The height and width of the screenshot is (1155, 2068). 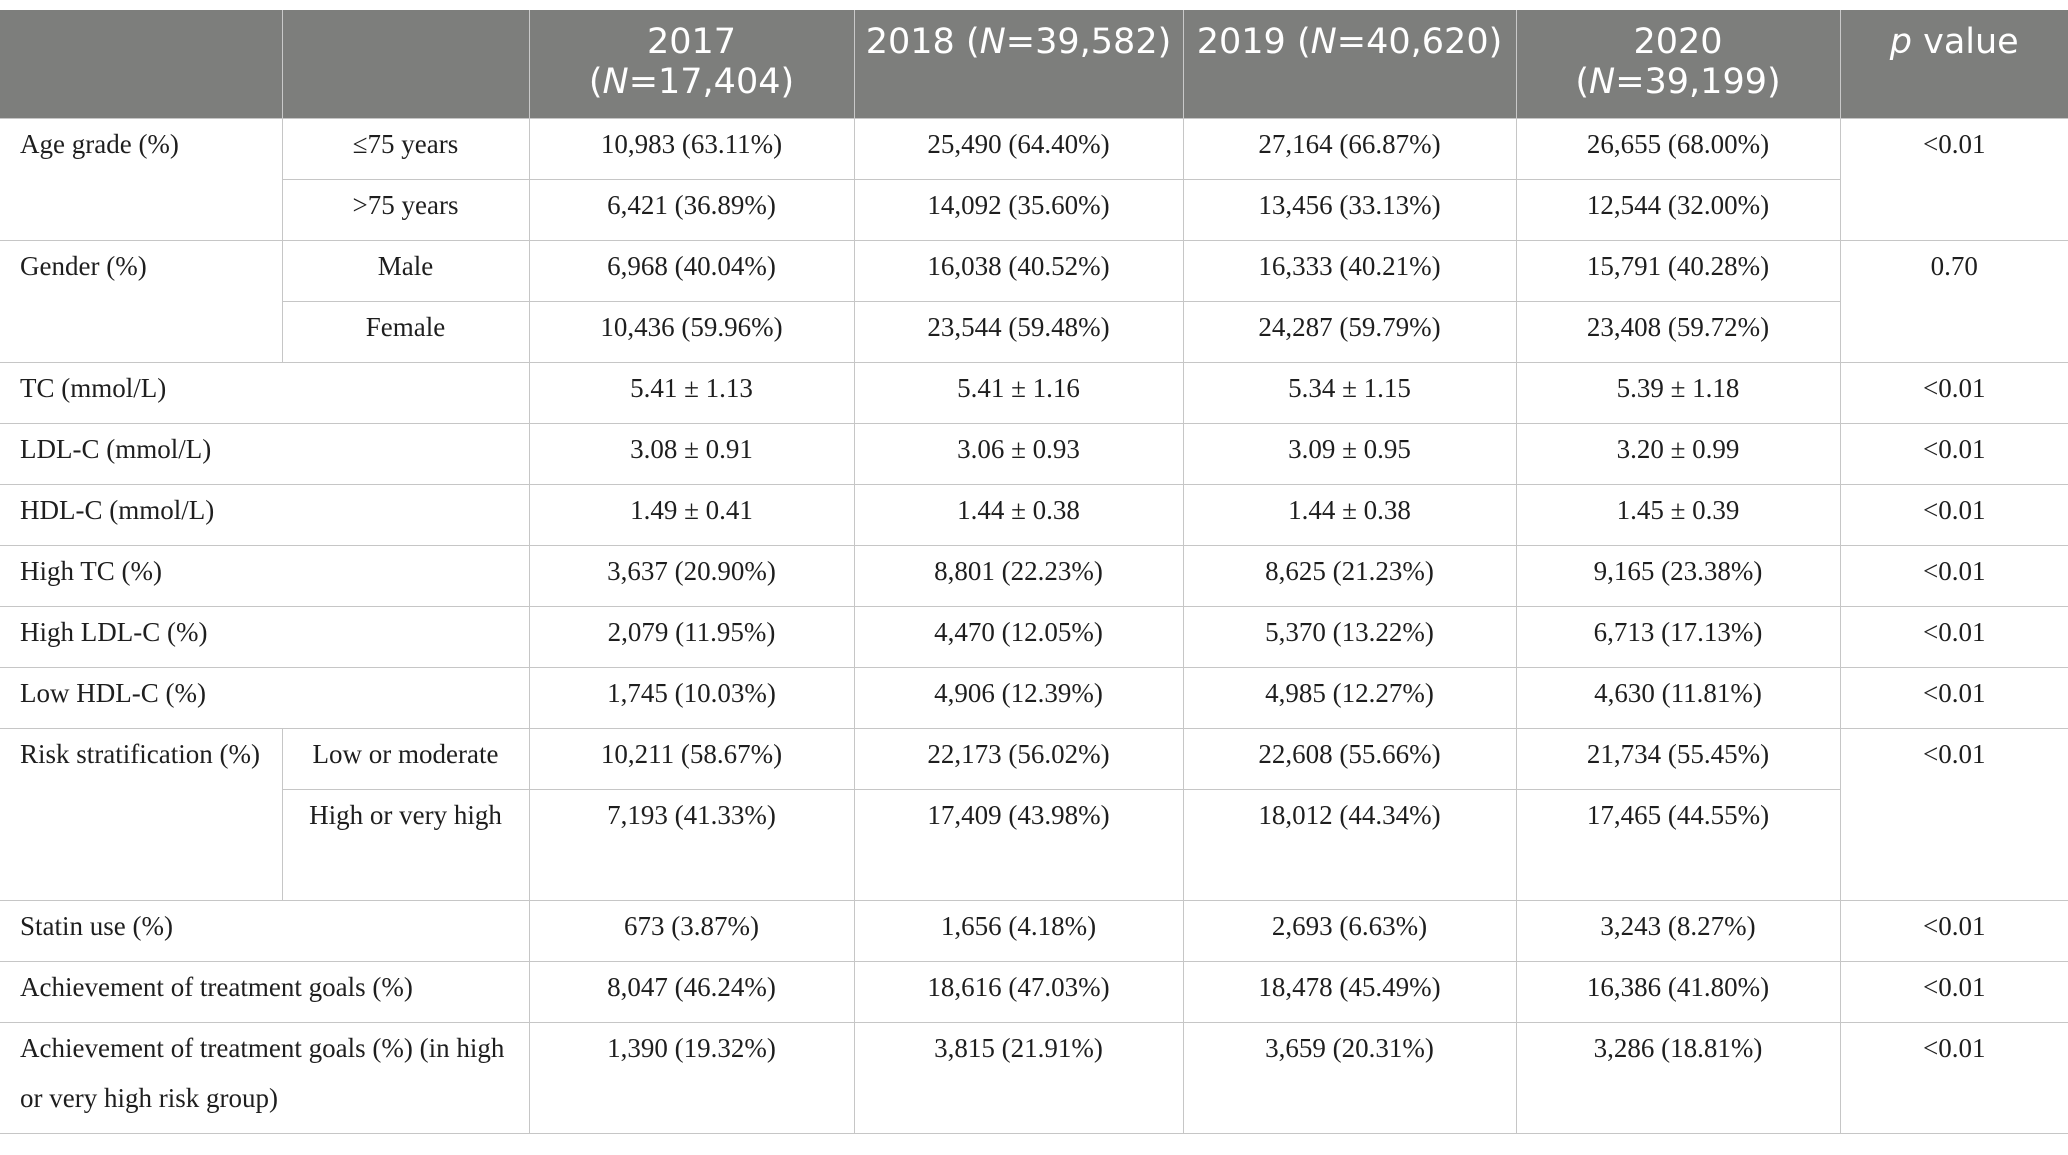 I want to click on value-2017: 6,421 (36.89%), so click(x=691, y=209).